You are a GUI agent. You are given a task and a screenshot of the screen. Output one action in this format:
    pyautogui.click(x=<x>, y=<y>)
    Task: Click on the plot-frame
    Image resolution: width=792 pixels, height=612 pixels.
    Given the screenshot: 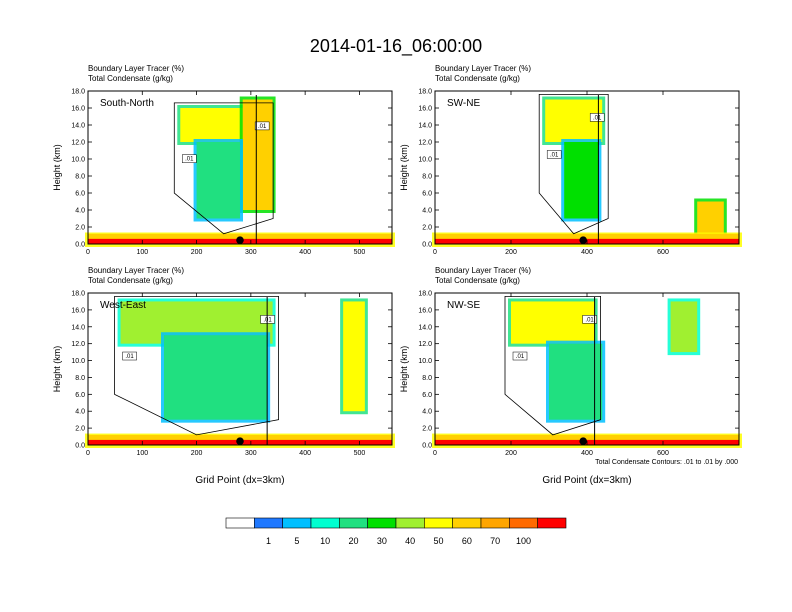 What is the action you would take?
    pyautogui.click(x=240, y=369)
    